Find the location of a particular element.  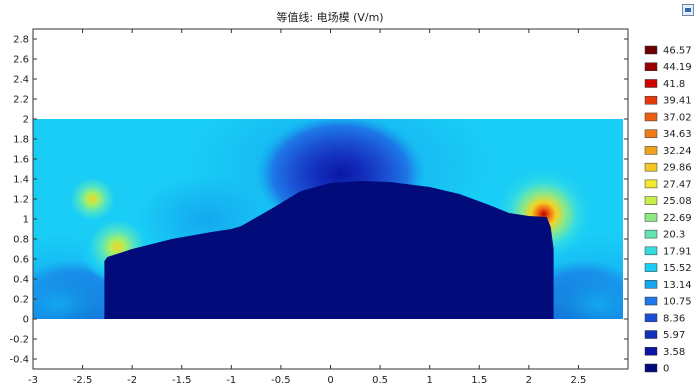

colorbar-label: 39.41 is located at coordinates (677, 101).